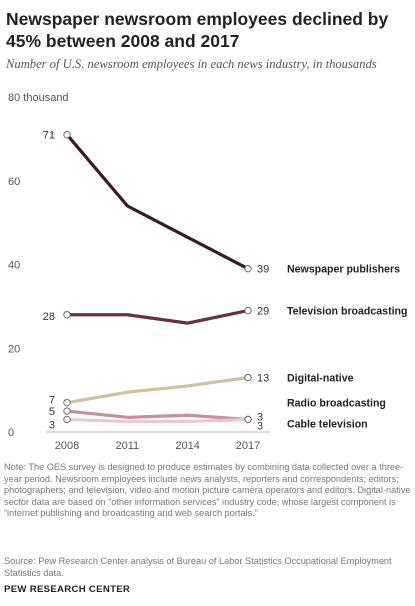 Image resolution: width=415 pixels, height=606 pixels. I want to click on data-label: 28, so click(49, 317).